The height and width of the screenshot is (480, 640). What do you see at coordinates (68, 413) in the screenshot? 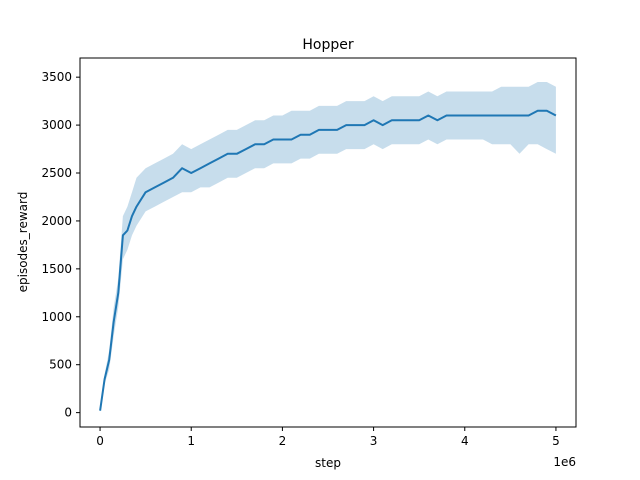
I see `y-tick-label: 0` at bounding box center [68, 413].